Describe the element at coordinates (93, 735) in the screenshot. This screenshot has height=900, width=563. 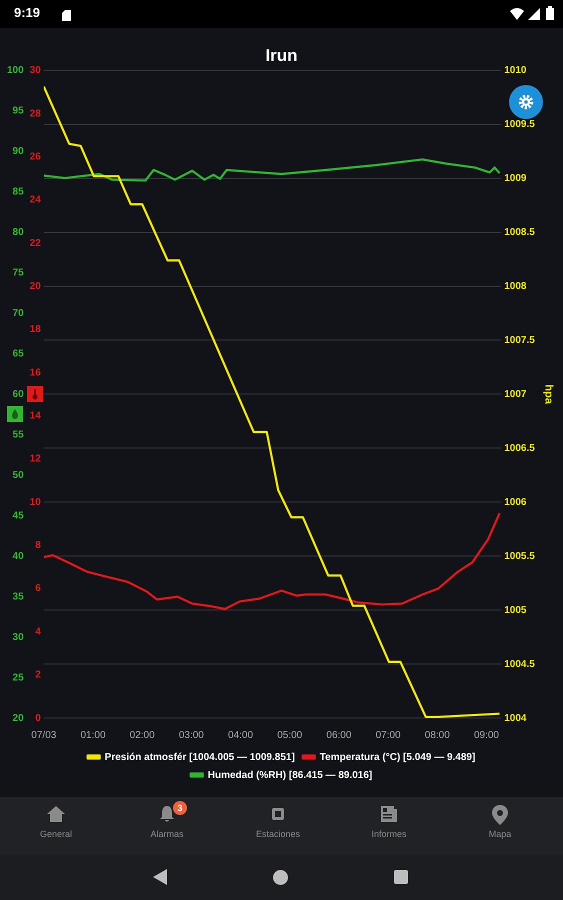
I see `x-tick-label: 01:00` at that location.